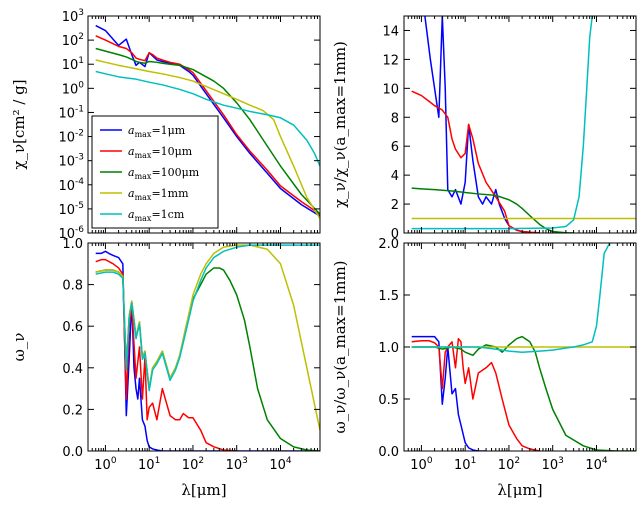  Describe the element at coordinates (72, 369) in the screenshot. I see `y-tick-label: 0.4` at that location.